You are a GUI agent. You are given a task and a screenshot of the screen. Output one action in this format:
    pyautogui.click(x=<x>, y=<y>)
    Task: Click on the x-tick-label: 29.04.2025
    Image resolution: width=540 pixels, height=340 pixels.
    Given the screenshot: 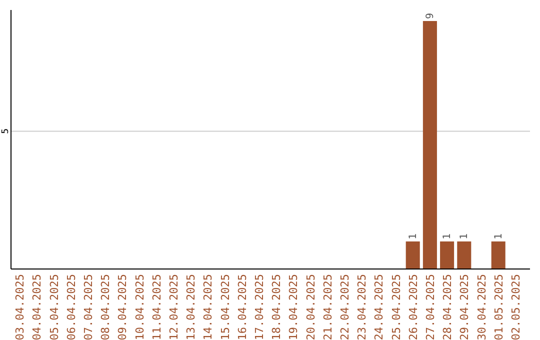 What is the action you would take?
    pyautogui.click(x=465, y=307)
    